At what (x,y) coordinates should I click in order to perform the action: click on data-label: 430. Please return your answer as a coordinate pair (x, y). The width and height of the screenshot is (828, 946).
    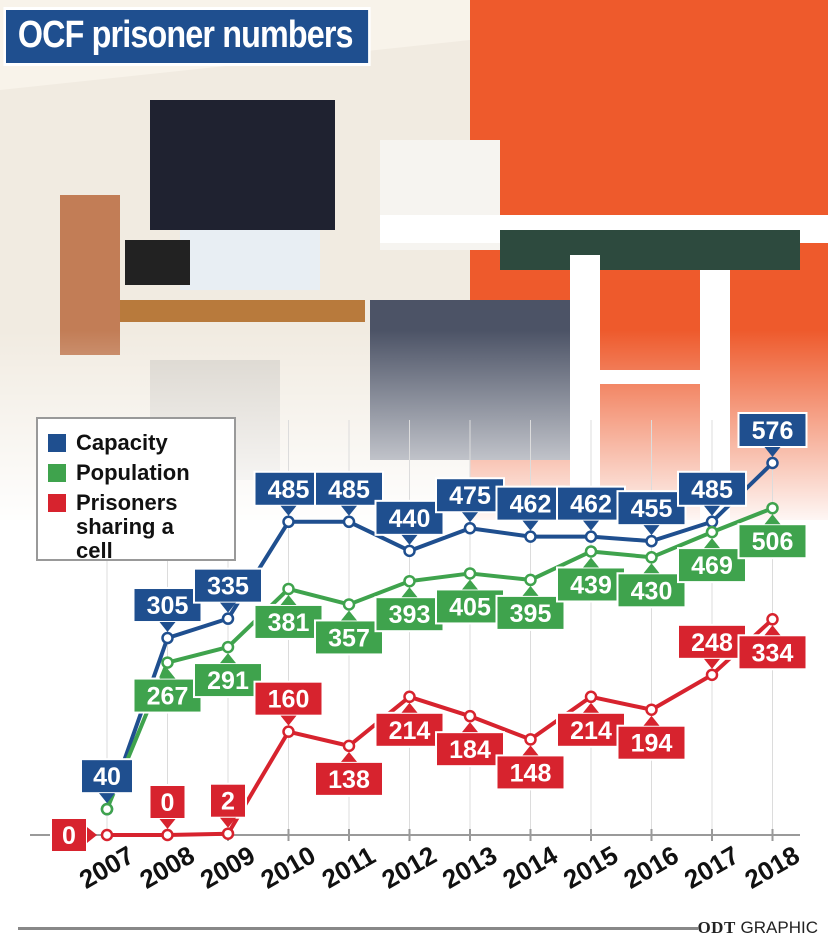
    Looking at the image, I should click on (651, 586).